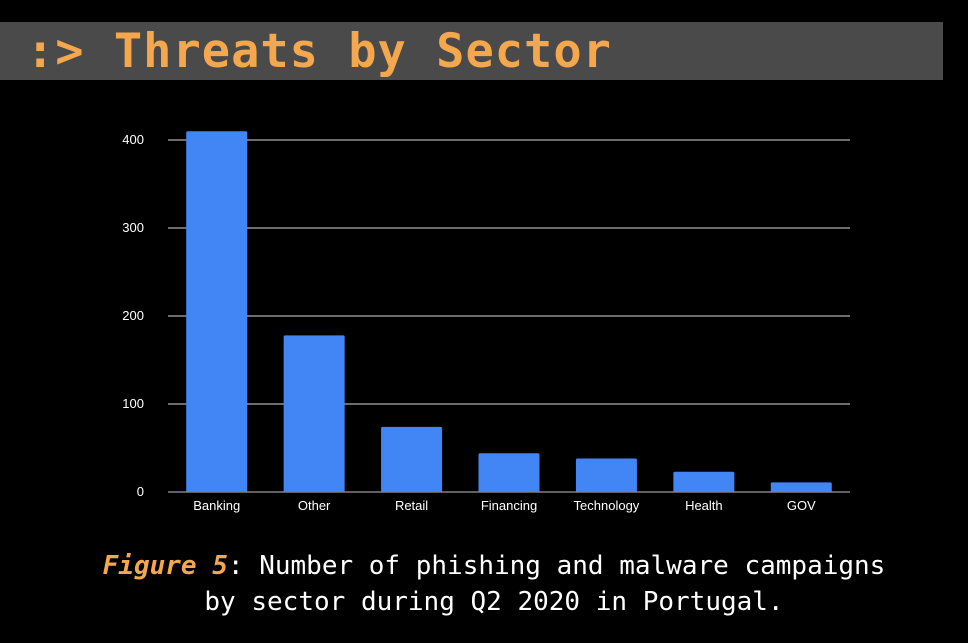  I want to click on page-title: :> Threats by Sector, so click(319, 51).